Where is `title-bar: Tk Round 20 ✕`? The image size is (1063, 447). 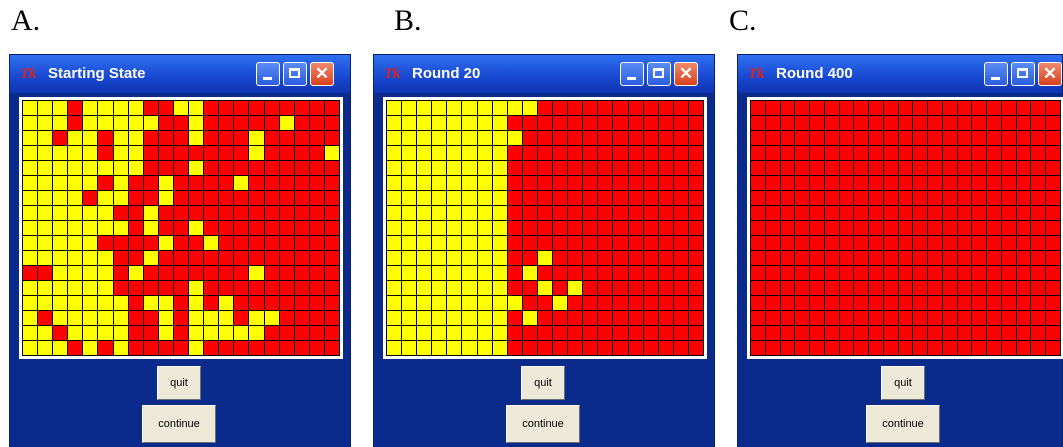
title-bar: Tk Round 20 ✕ is located at coordinates (544, 74).